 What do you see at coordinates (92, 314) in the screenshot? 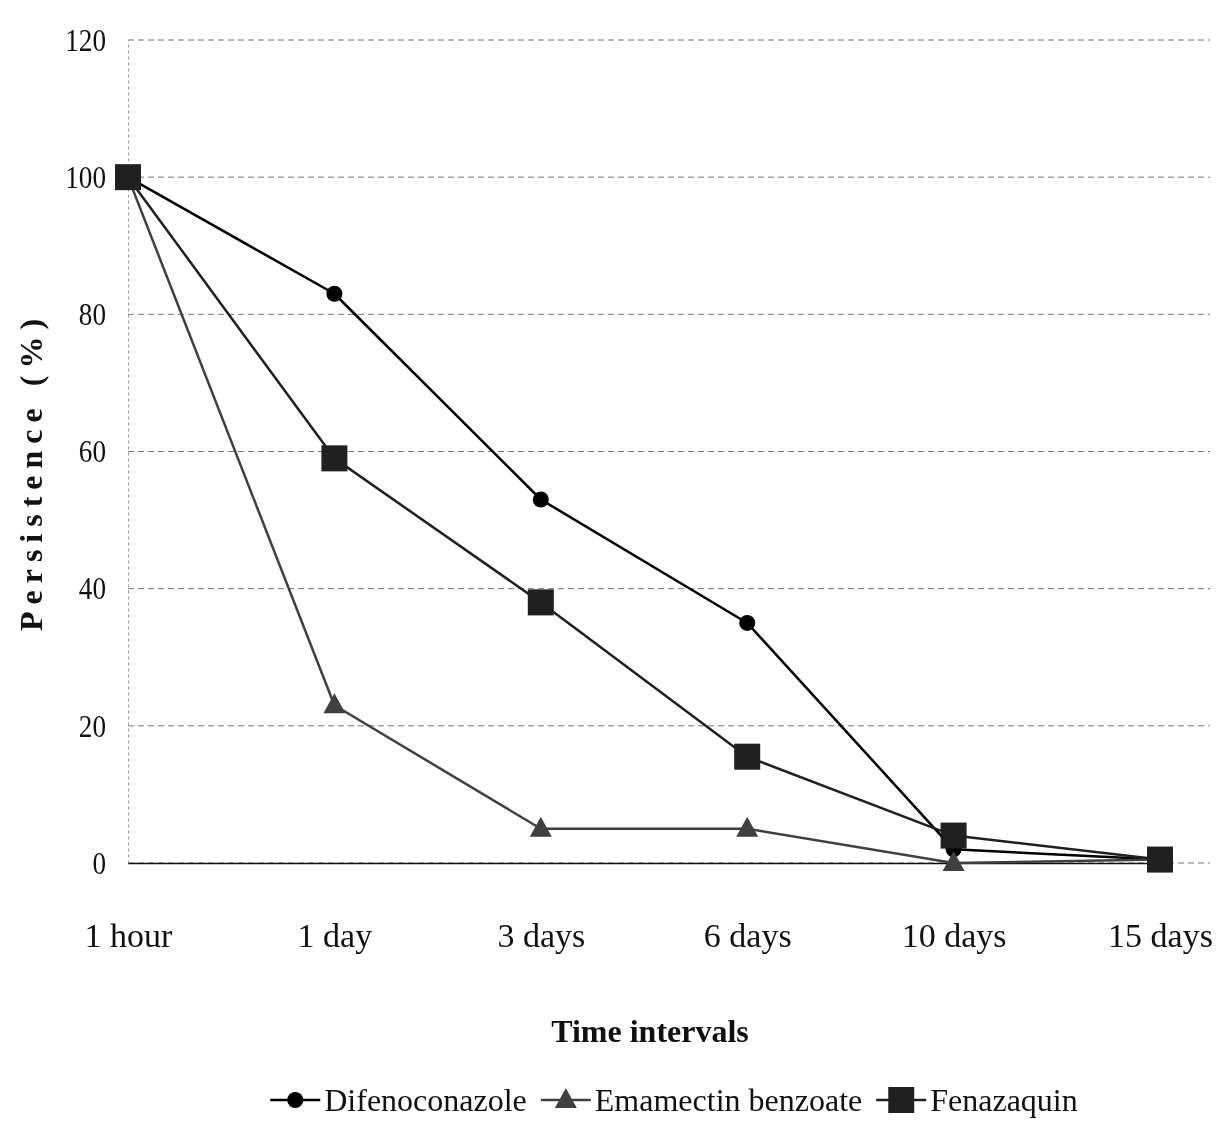
I see `y-tick-label: 80` at bounding box center [92, 314].